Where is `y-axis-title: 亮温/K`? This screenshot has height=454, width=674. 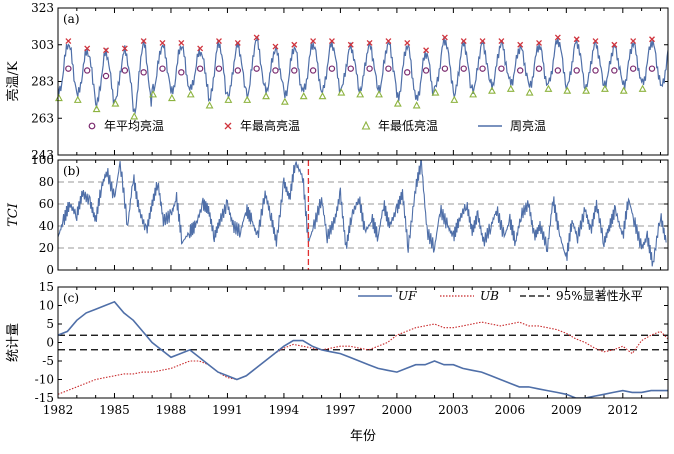 y-axis-title: 亮温/K is located at coordinates (13, 81).